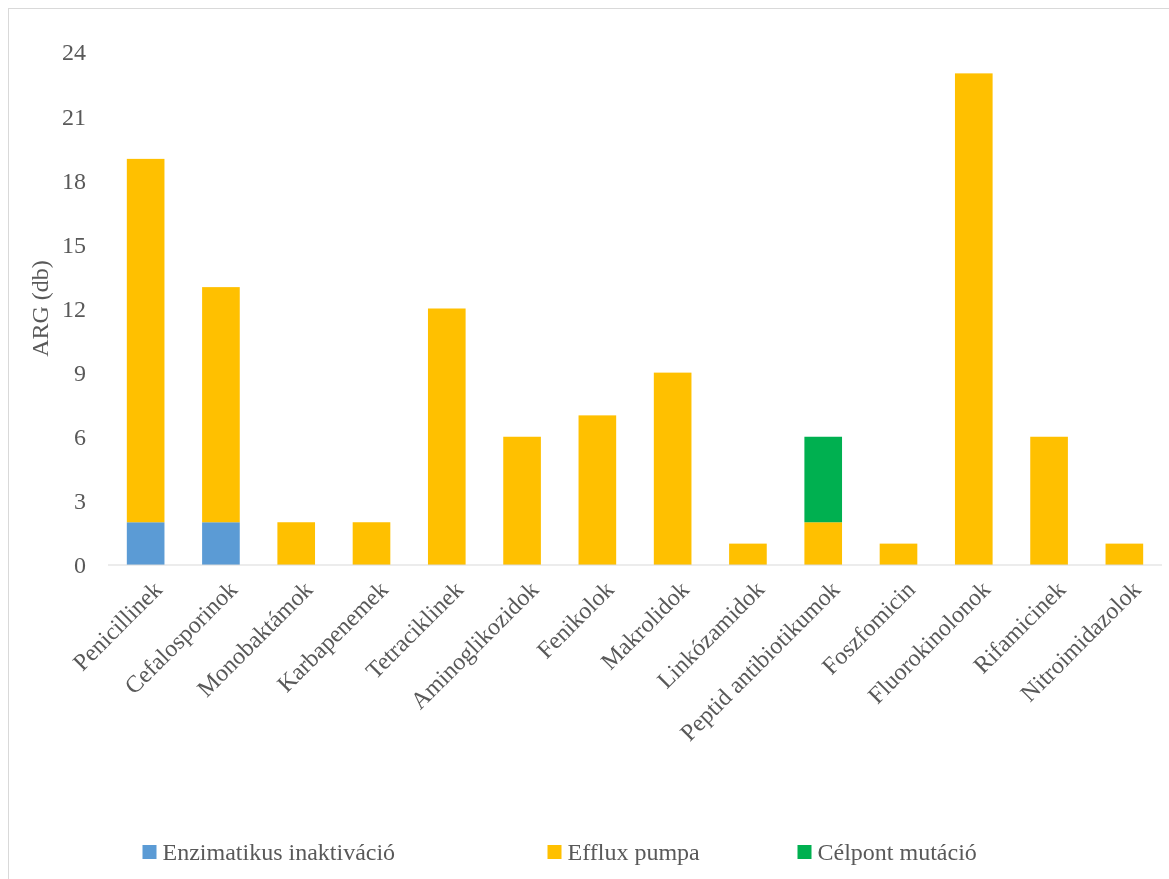 The height and width of the screenshot is (879, 1169). I want to click on legend-label: Enzimatikus inaktiváció, so click(279, 852).